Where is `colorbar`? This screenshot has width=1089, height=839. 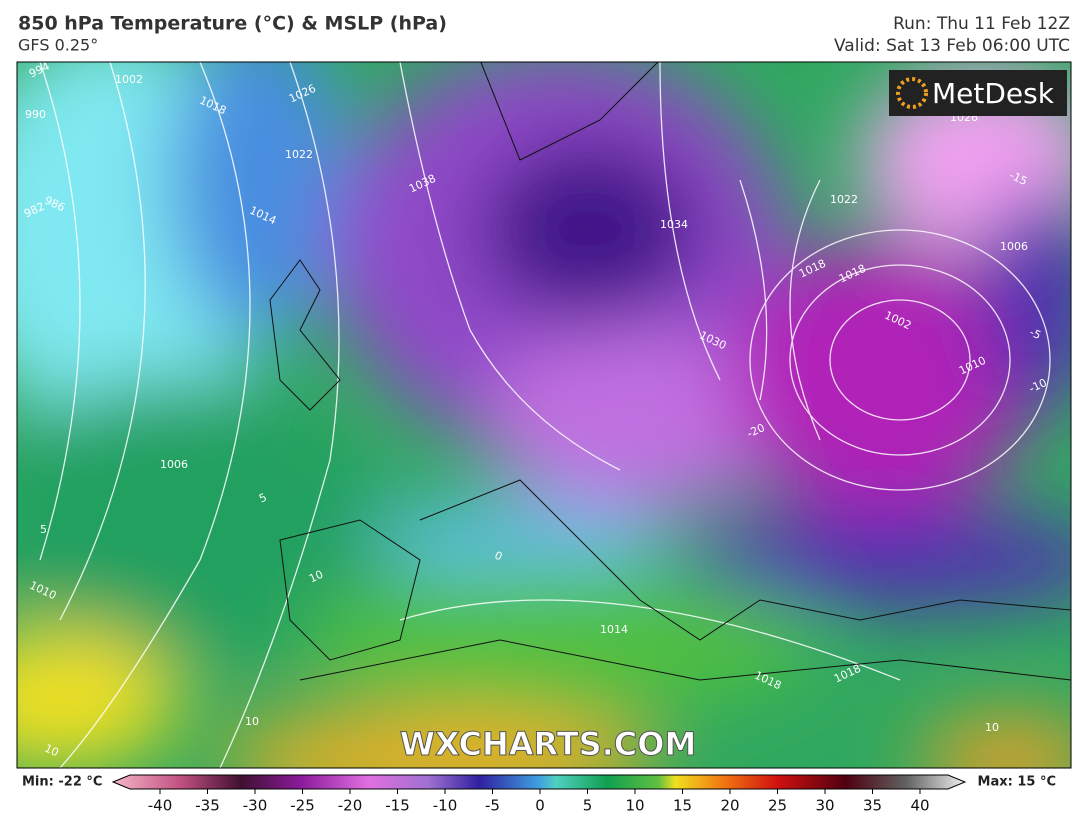
colorbar is located at coordinates (539, 782).